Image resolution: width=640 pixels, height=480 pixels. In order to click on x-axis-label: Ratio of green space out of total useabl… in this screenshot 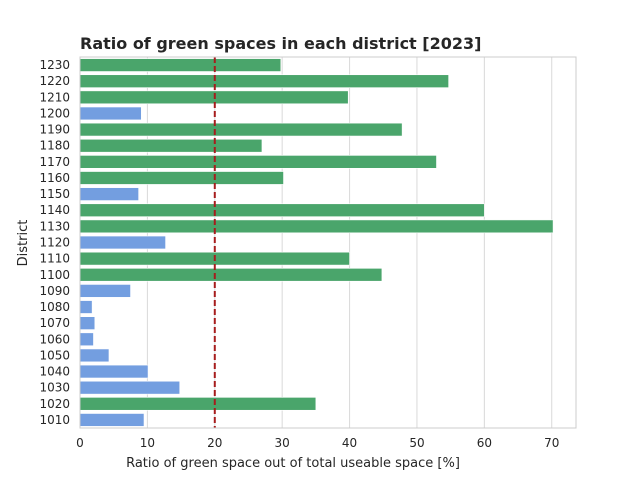, I will do `click(293, 463)`.